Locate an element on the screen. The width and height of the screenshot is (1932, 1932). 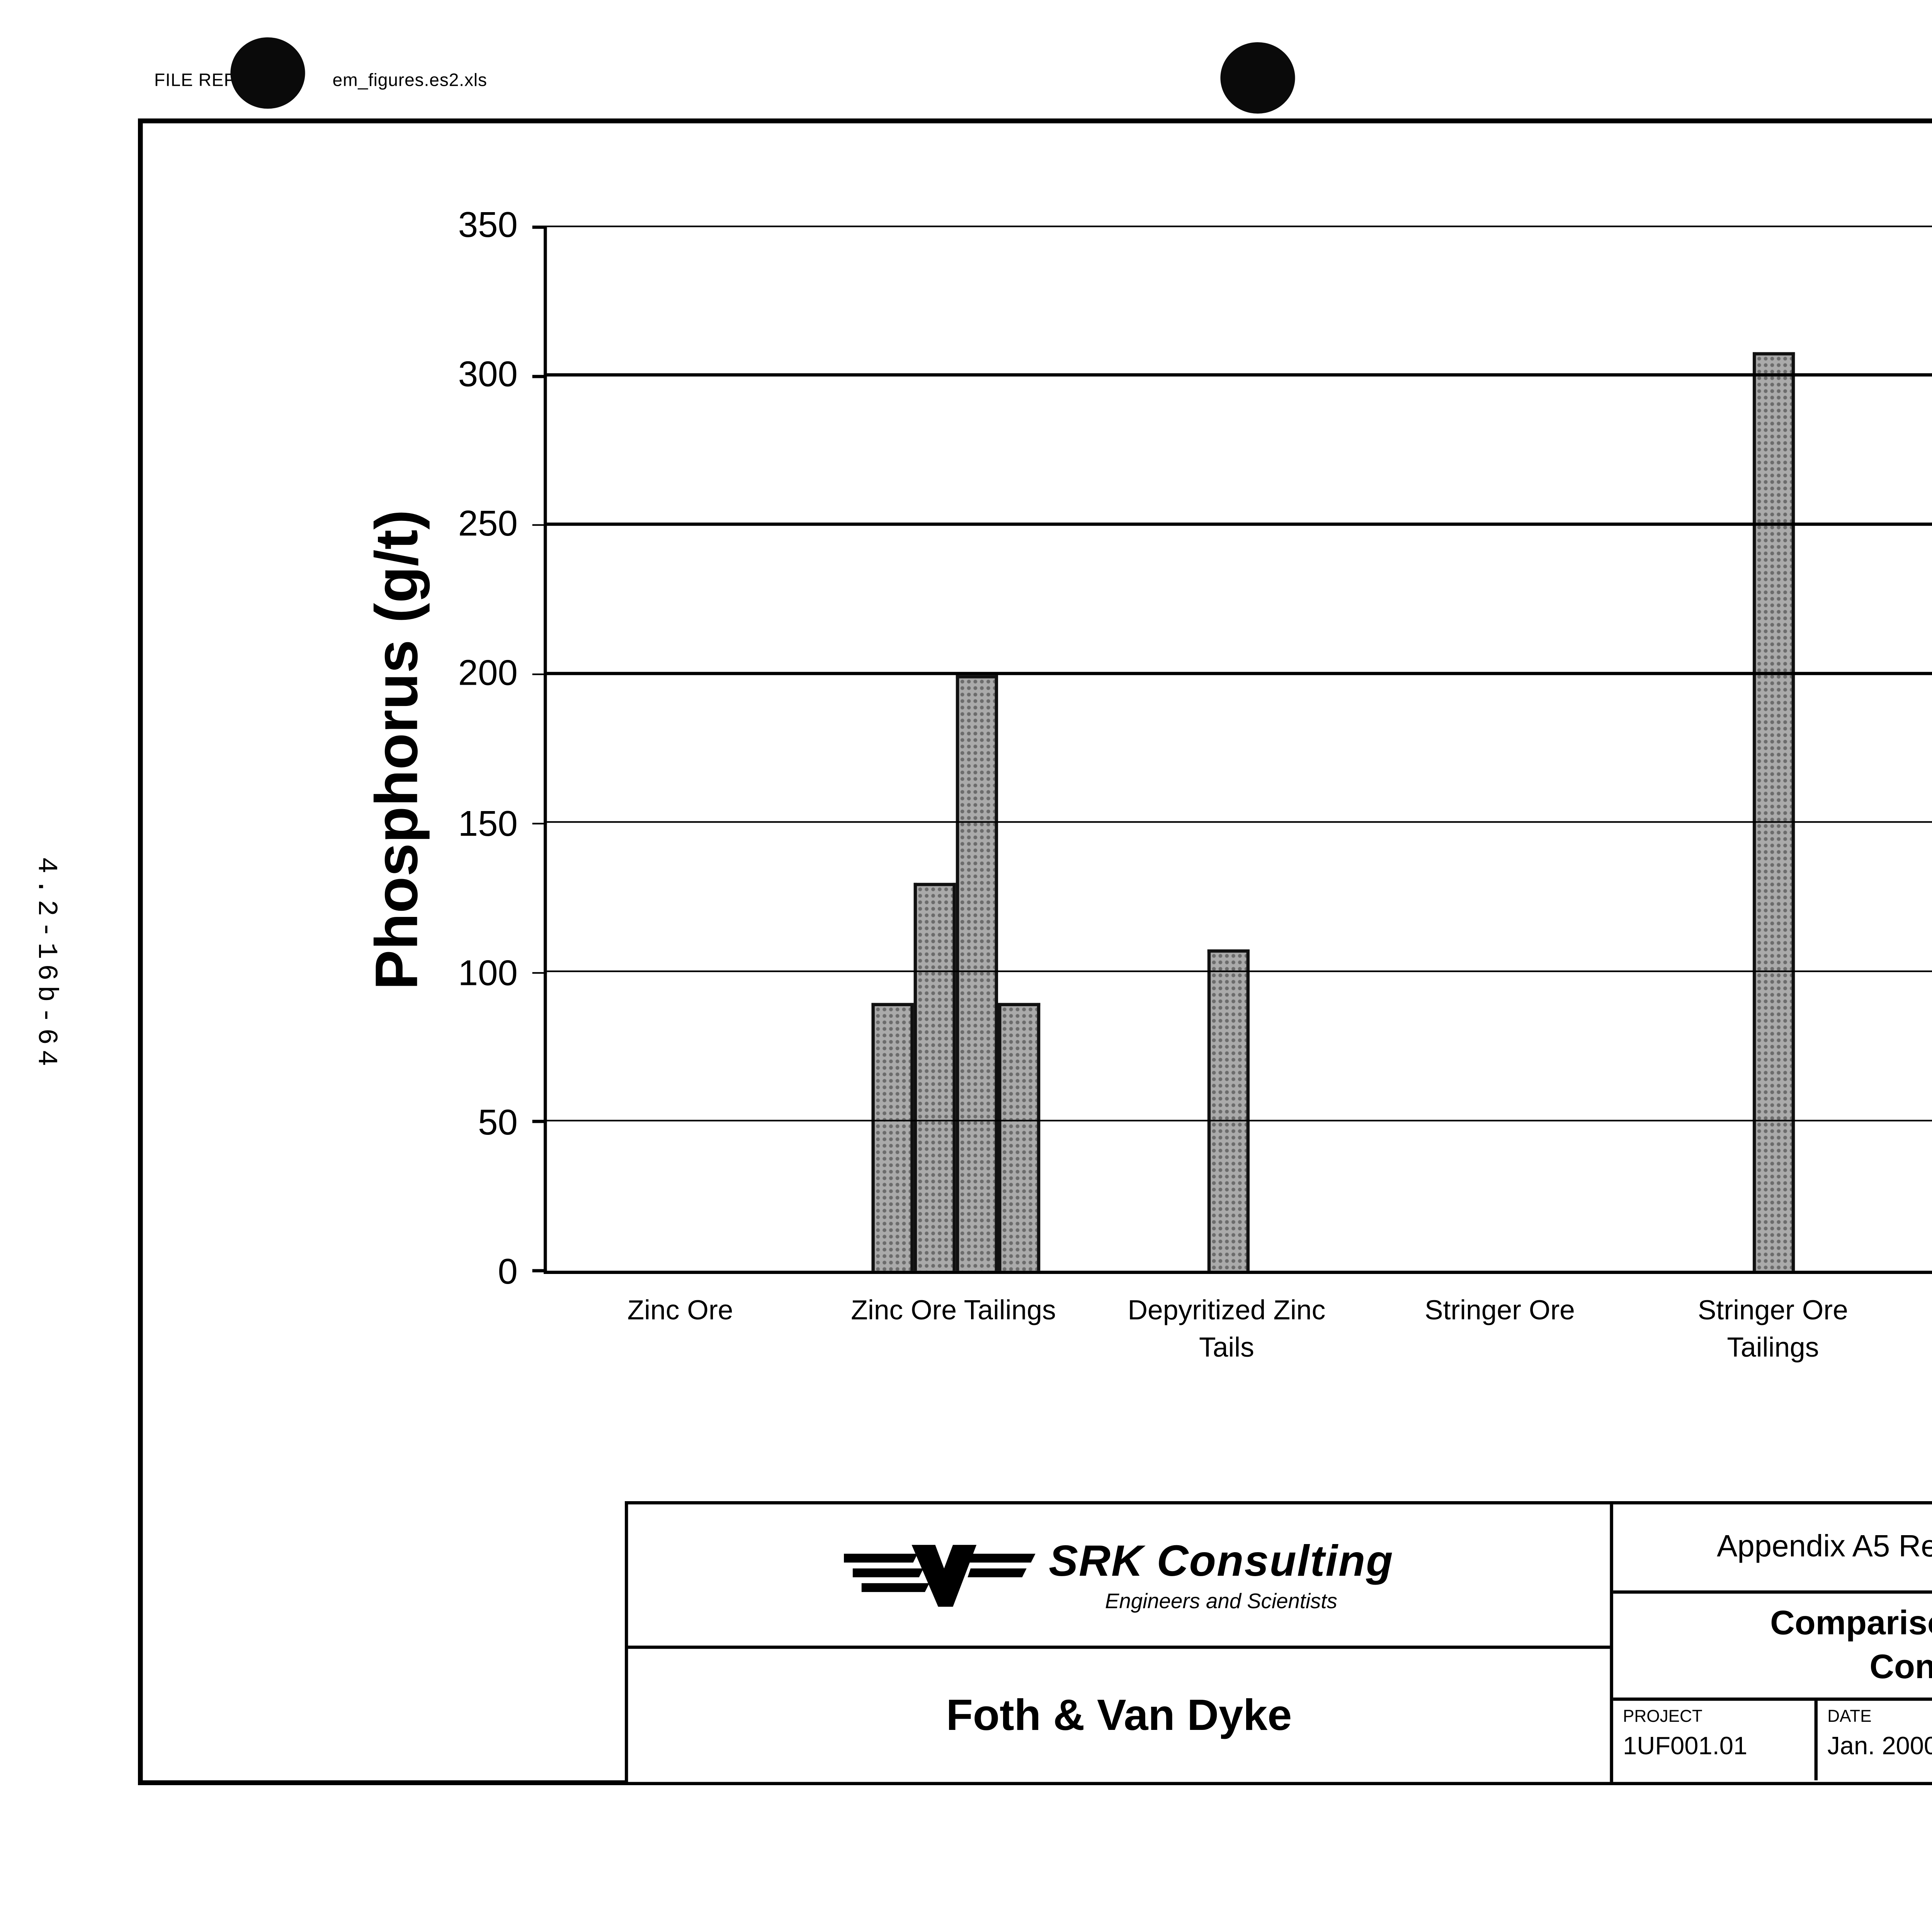
date-label: DATE is located at coordinates (1850, 1717).